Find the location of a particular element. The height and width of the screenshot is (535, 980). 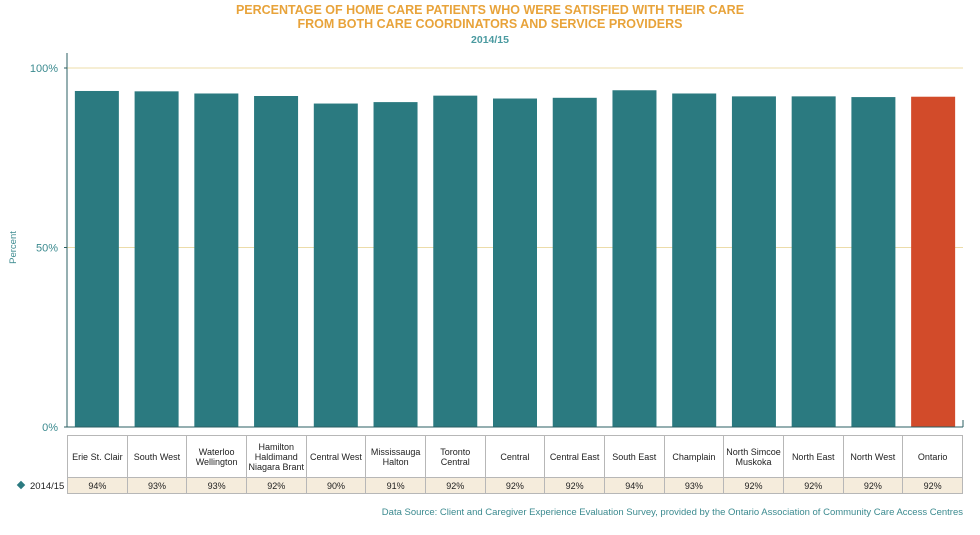

category-label-8: Central East is located at coordinates (574, 456).